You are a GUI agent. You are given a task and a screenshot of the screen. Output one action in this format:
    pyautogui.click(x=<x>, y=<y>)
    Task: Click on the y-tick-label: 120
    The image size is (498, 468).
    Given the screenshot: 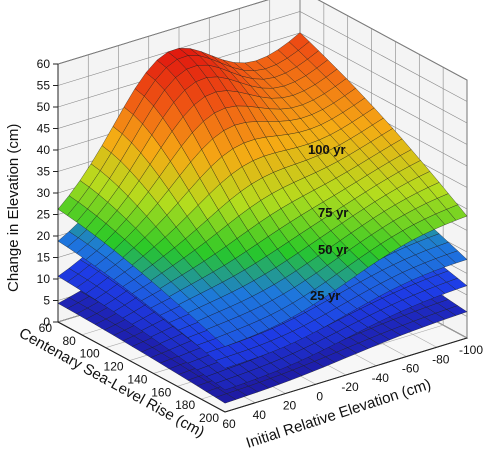 What is the action you would take?
    pyautogui.click(x=114, y=367)
    